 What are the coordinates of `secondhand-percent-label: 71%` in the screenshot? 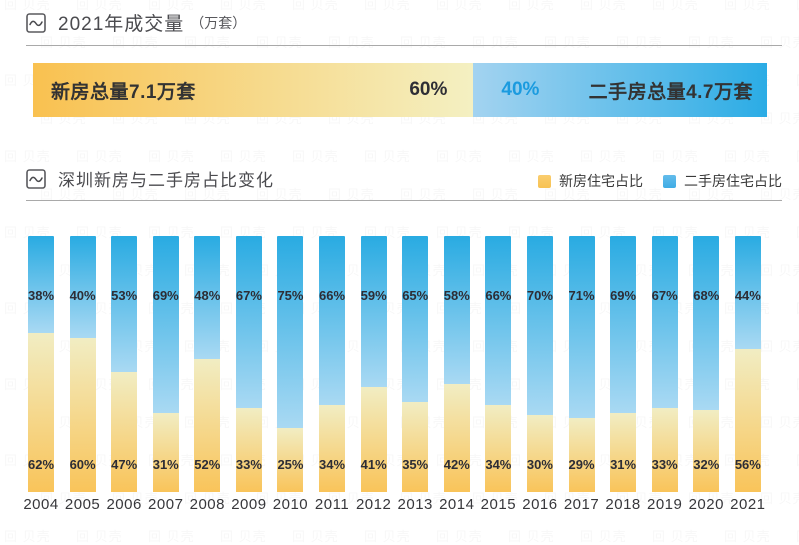 It's located at (581, 295).